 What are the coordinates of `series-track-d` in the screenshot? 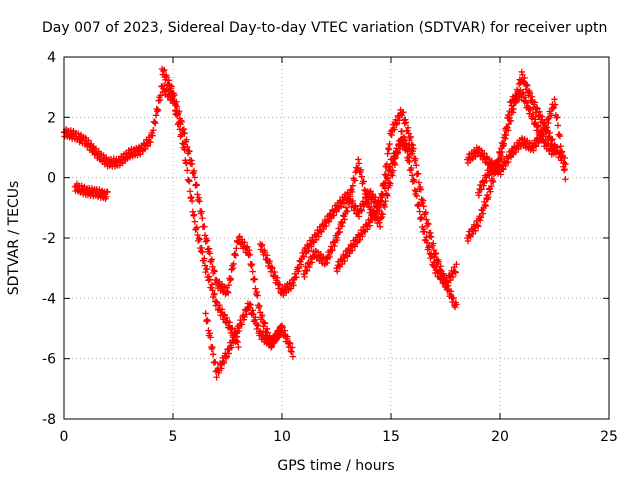 It's located at (244, 340).